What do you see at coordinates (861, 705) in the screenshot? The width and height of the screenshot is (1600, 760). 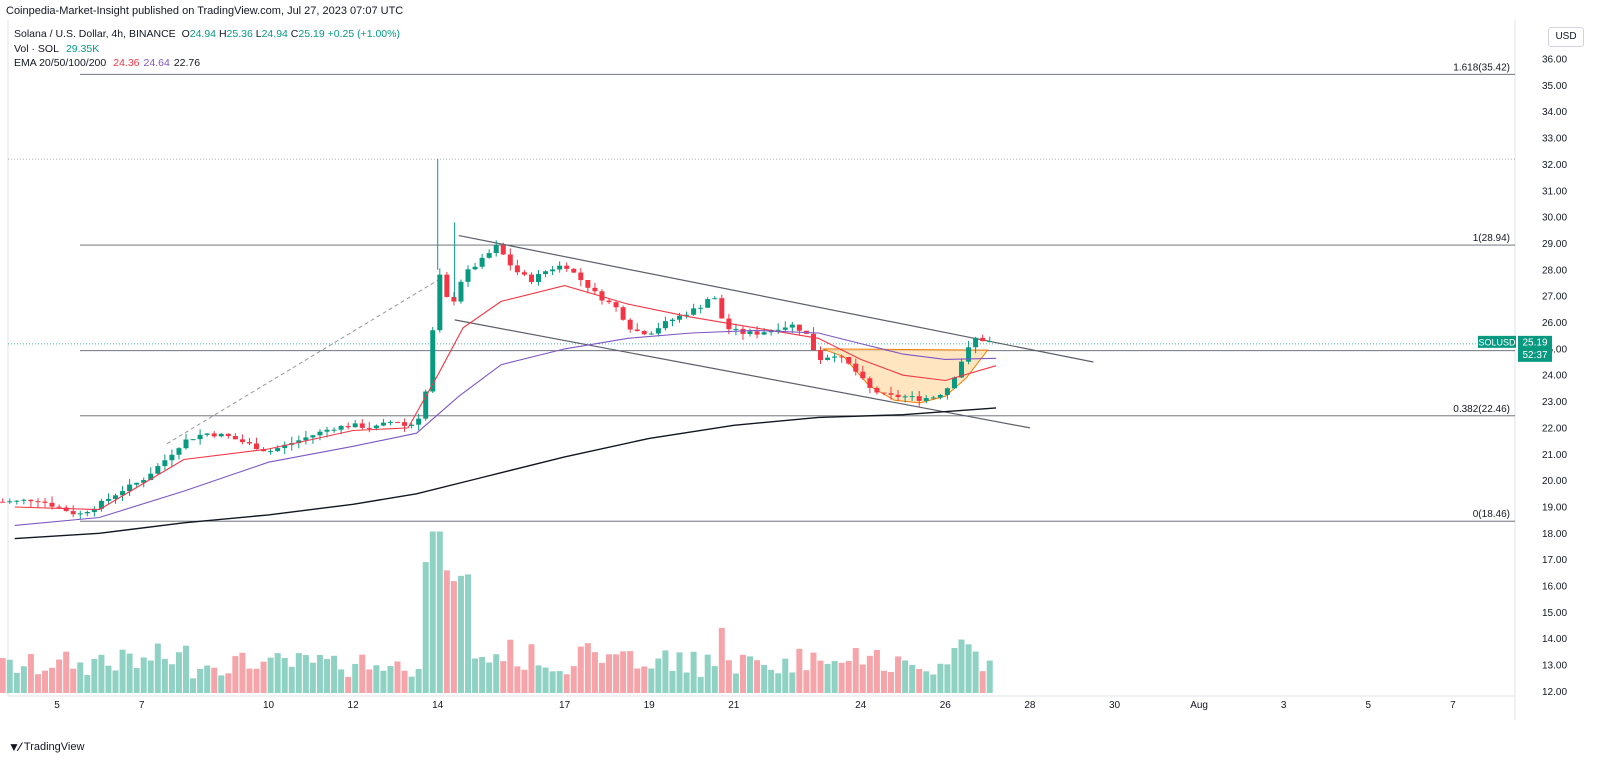 I see `x-tick-label: 24` at bounding box center [861, 705].